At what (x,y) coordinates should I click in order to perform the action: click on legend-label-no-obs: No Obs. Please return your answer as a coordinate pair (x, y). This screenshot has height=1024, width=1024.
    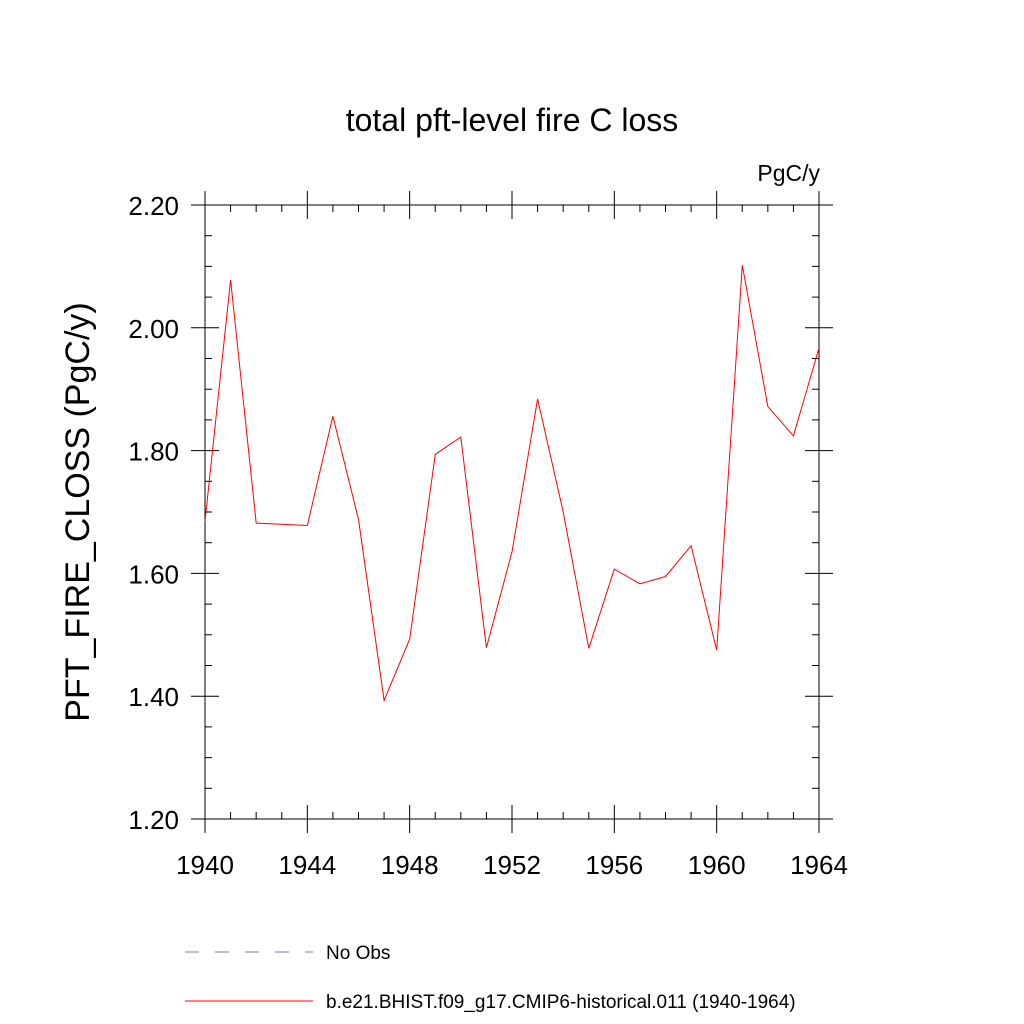
    Looking at the image, I should click on (358, 953).